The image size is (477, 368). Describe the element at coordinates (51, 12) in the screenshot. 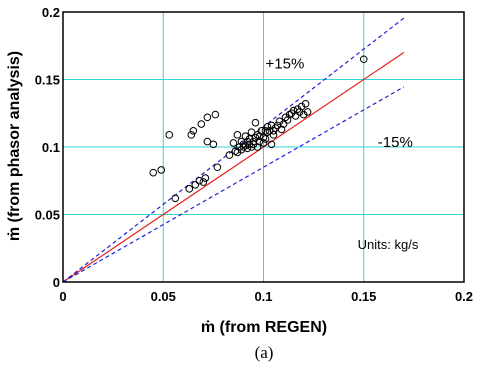

I see `y-tick-label: 0.2` at that location.